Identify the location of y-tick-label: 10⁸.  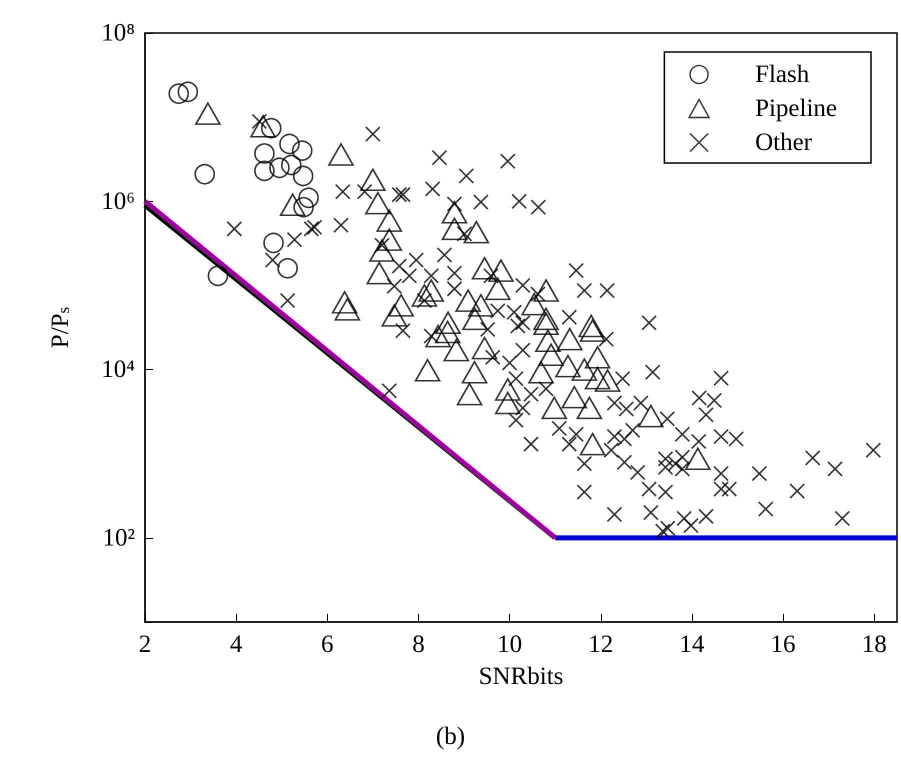
(118, 33).